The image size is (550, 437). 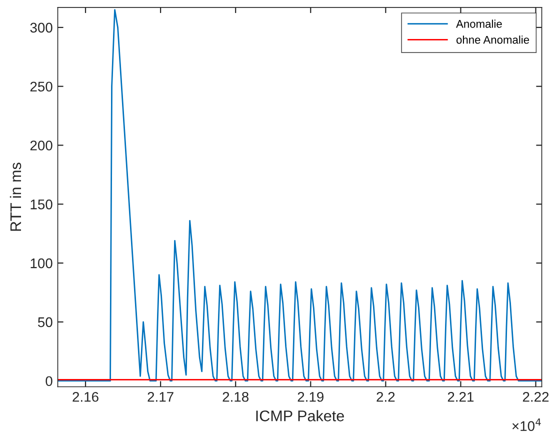 What do you see at coordinates (16, 196) in the screenshot?
I see `y-axis-title: RTT in ms` at bounding box center [16, 196].